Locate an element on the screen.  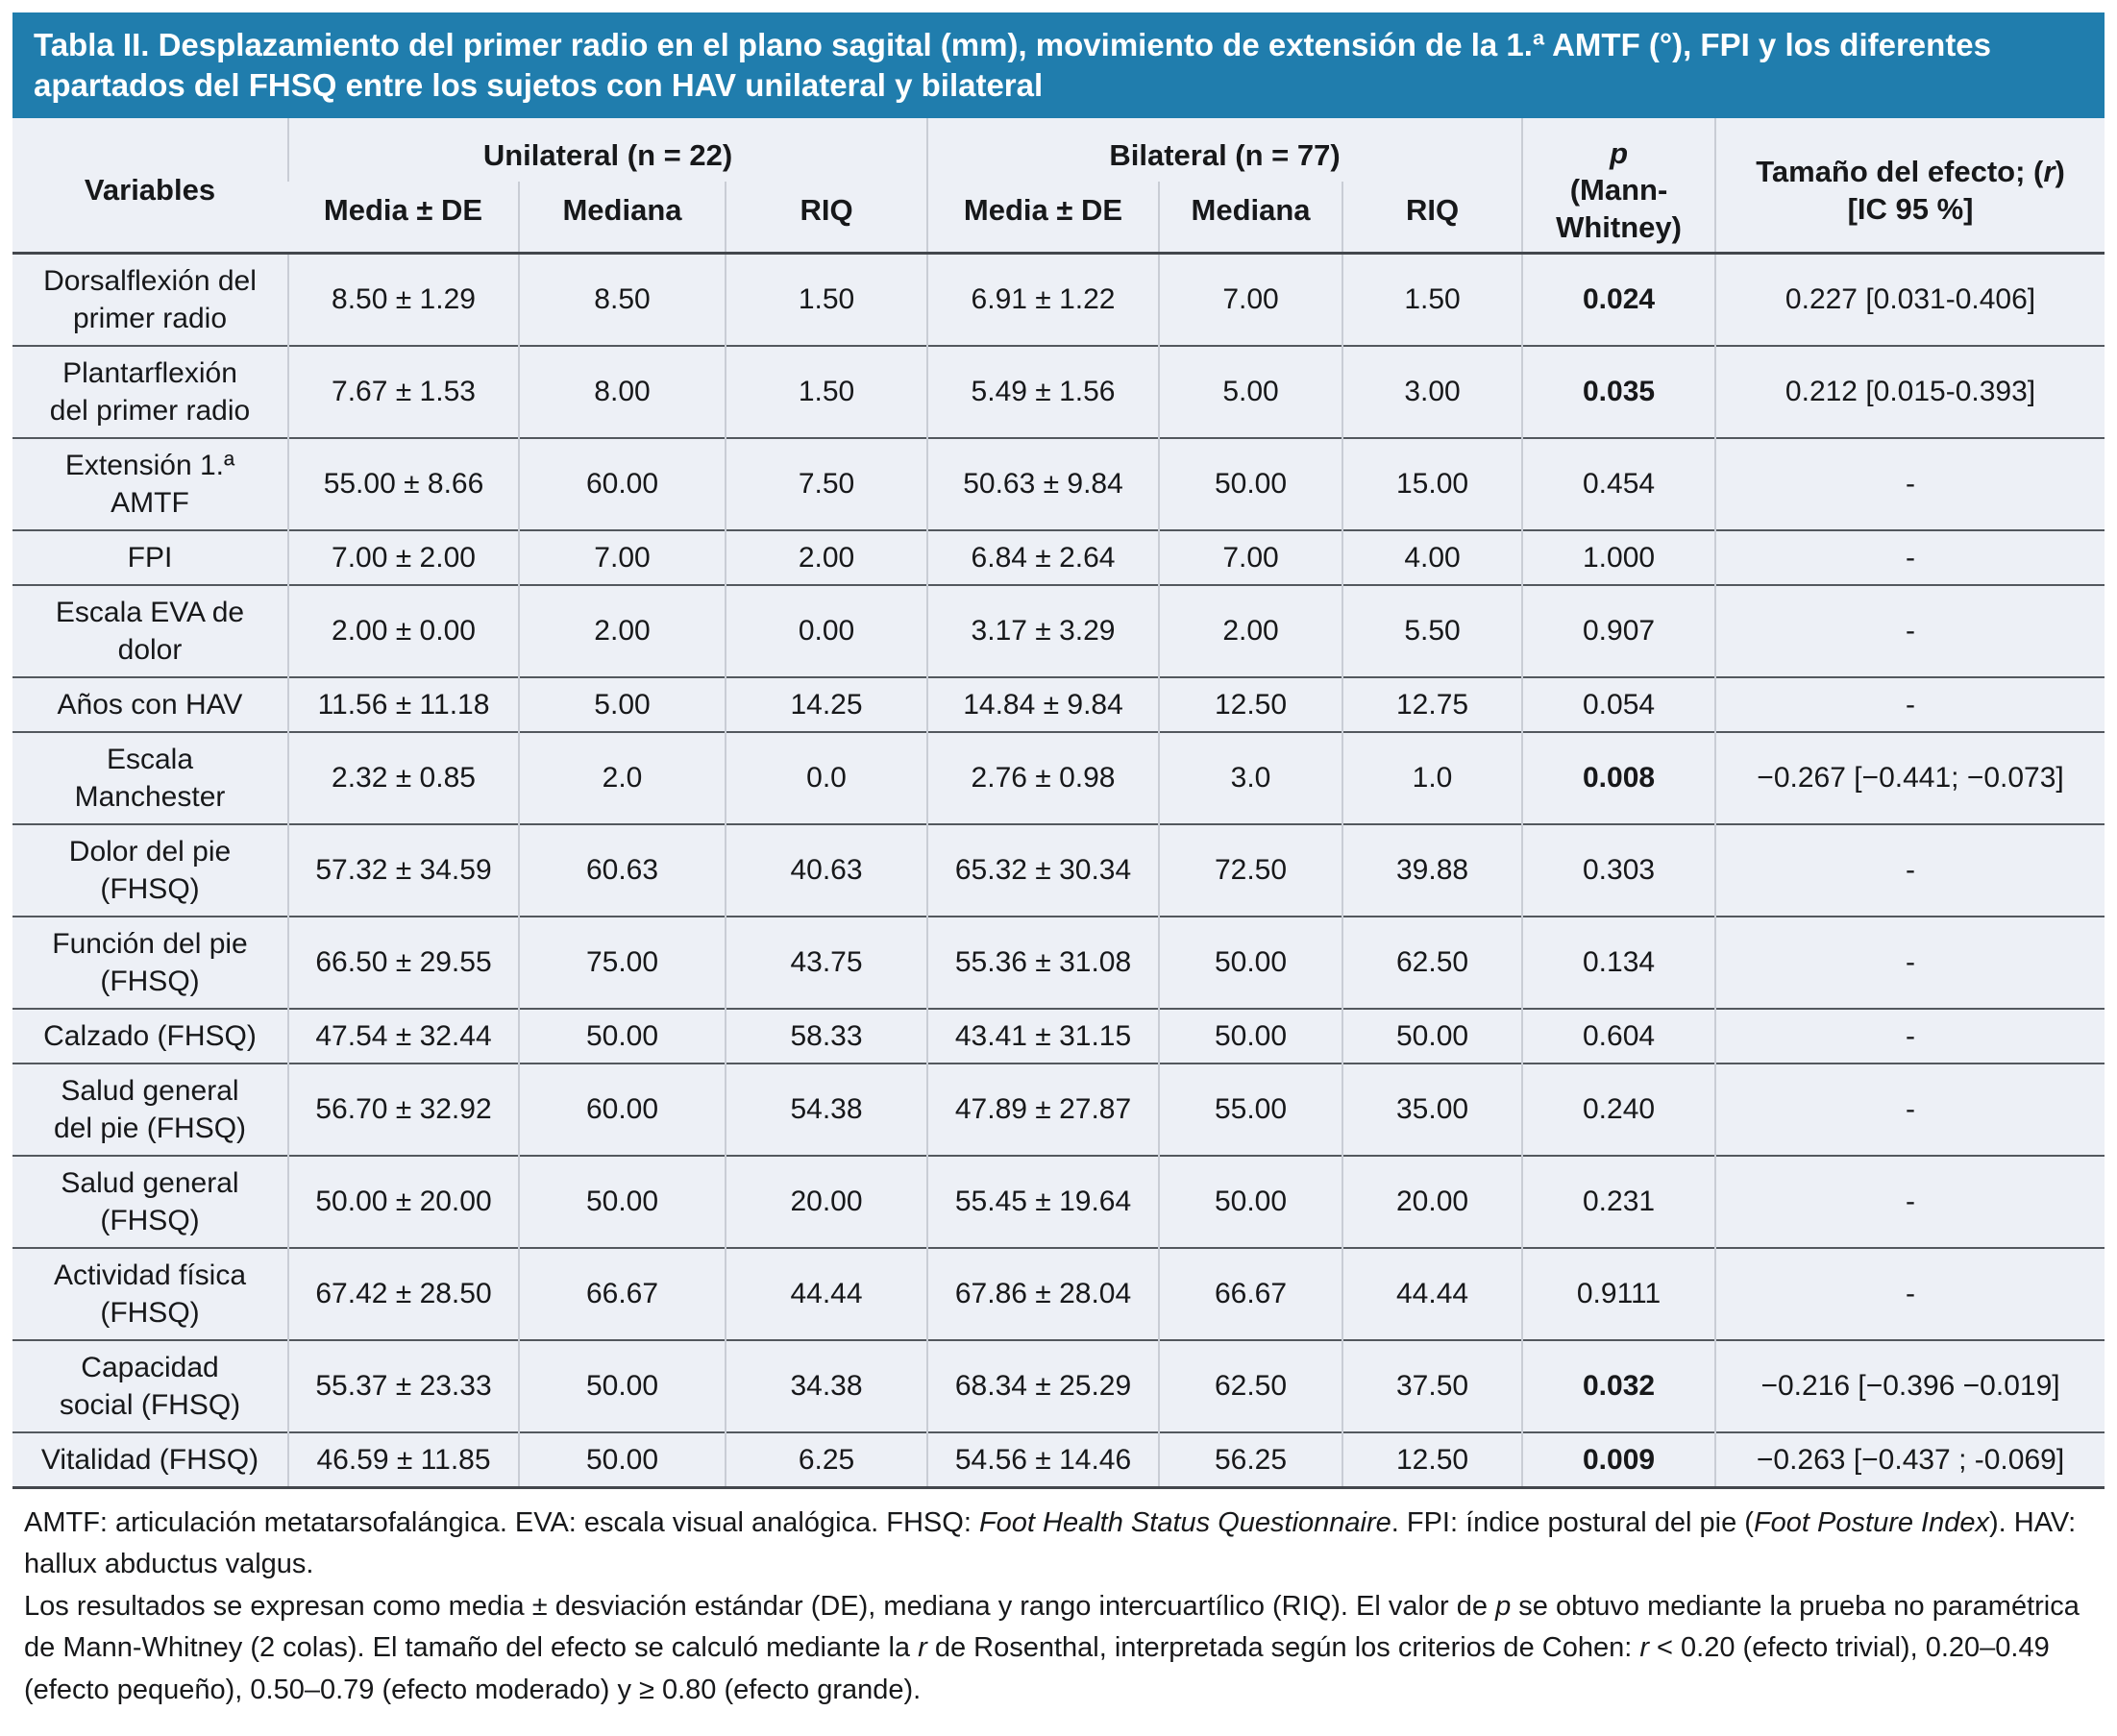
cell-bil-riq: 15.00 is located at coordinates (1432, 483).